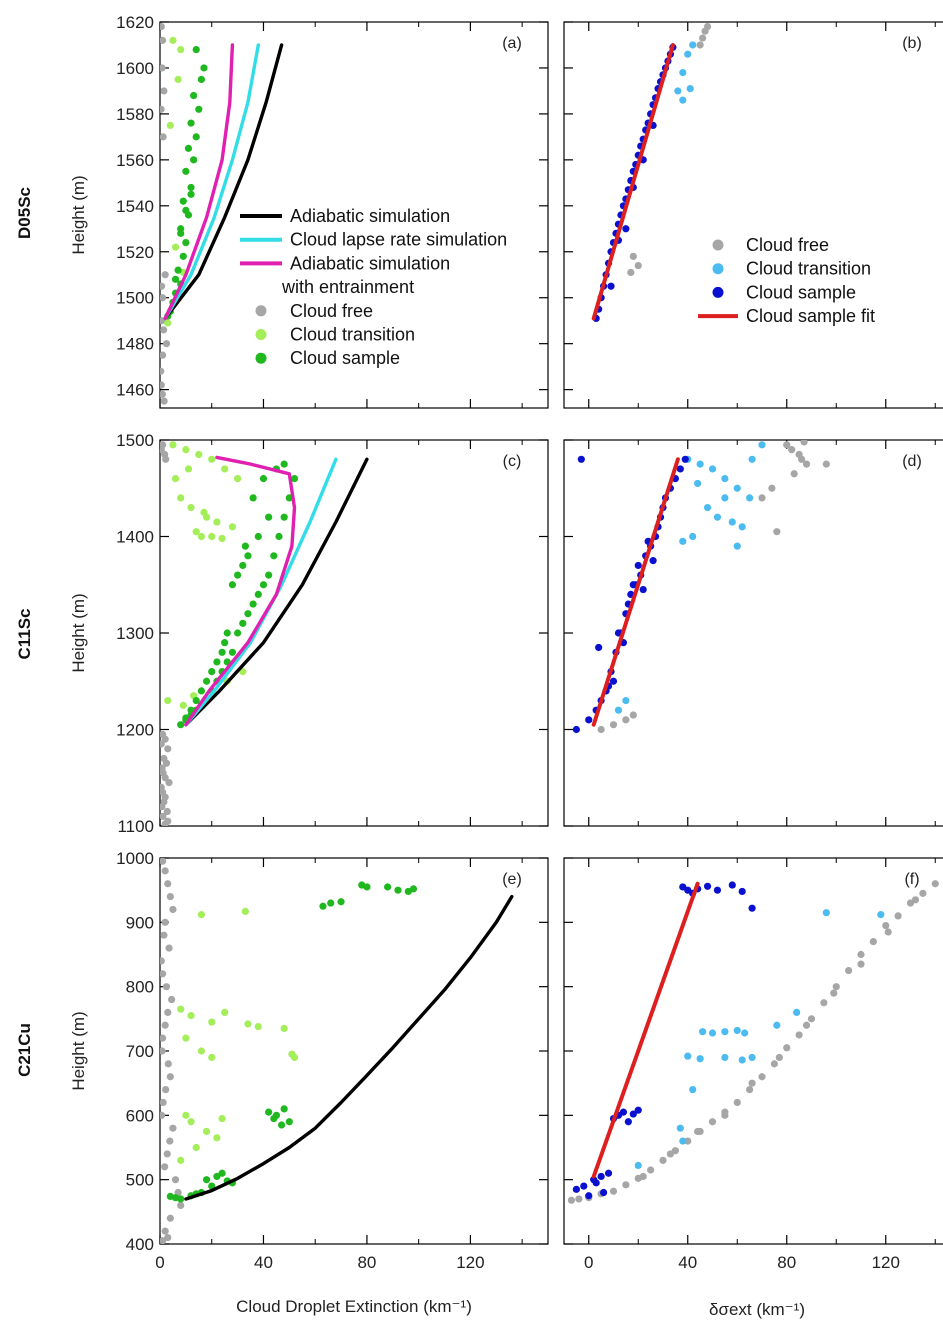 The height and width of the screenshot is (1322, 943). Describe the element at coordinates (810, 316) in the screenshot. I see `legend-label: Cloud sample fit` at that location.